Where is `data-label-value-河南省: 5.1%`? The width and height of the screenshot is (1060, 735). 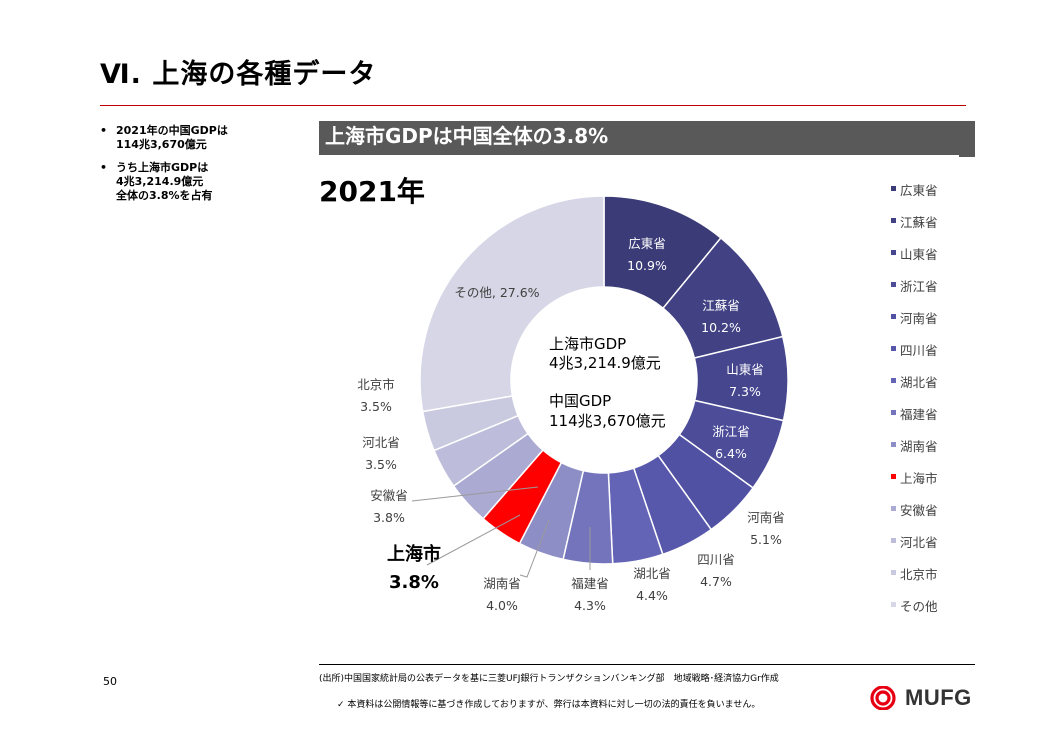 data-label-value-河南省: 5.1% is located at coordinates (766, 539).